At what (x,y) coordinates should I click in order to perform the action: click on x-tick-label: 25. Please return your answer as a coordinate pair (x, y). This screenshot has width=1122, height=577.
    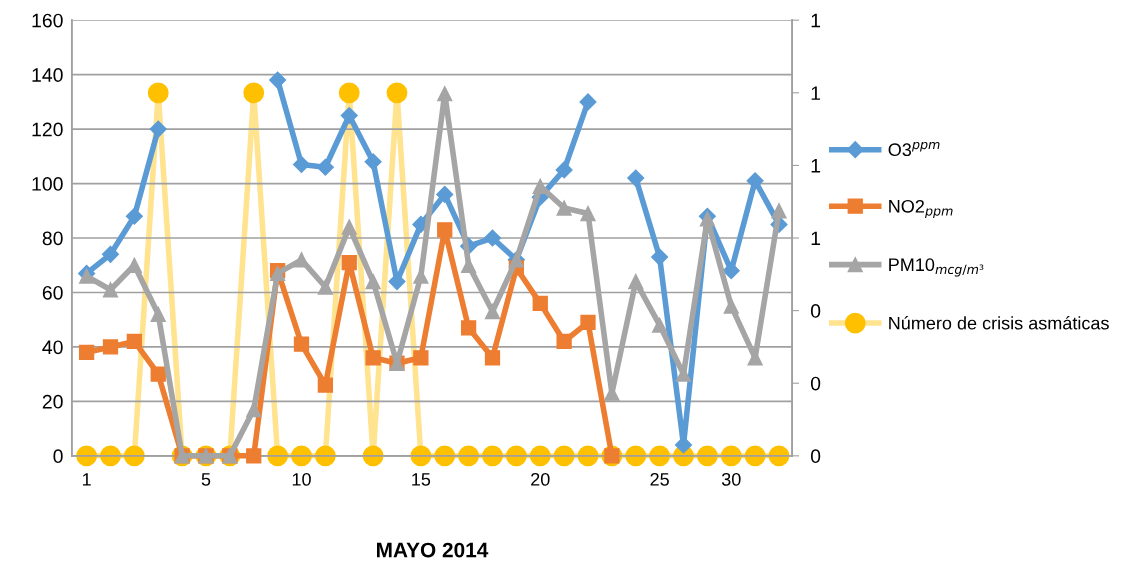
    Looking at the image, I should click on (659, 479).